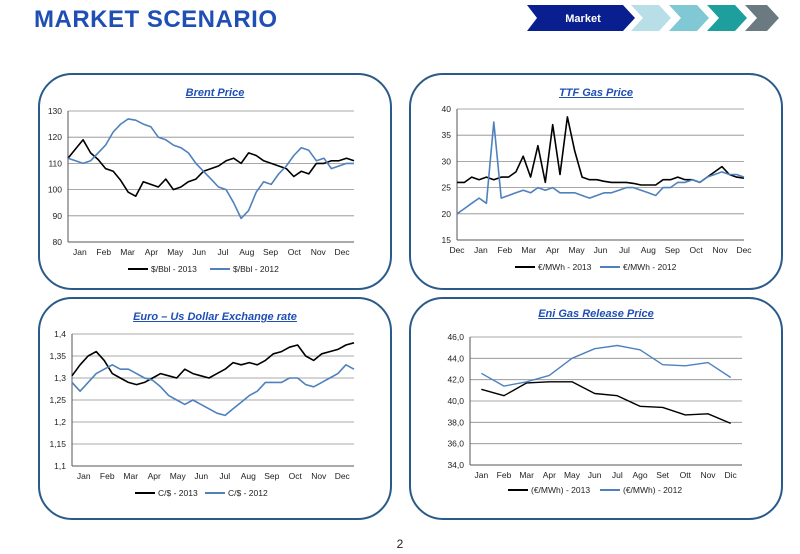 The height and width of the screenshot is (554, 800). What do you see at coordinates (248, 493) in the screenshot?
I see `legend-label: C/$ - 2012` at bounding box center [248, 493].